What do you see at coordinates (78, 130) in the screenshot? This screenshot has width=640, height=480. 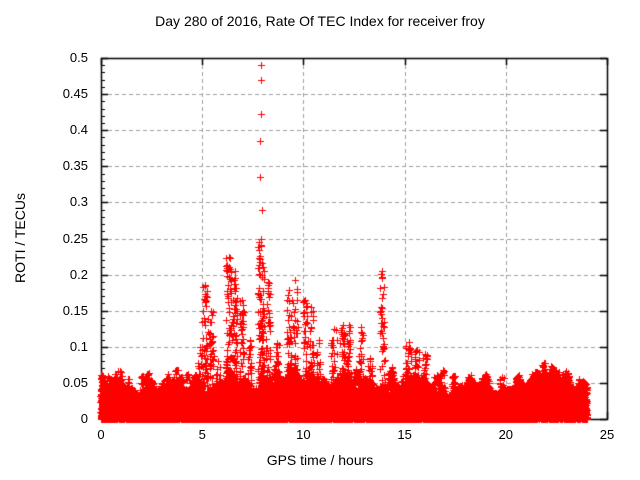 I see `y-tick-label: 0.4` at bounding box center [78, 130].